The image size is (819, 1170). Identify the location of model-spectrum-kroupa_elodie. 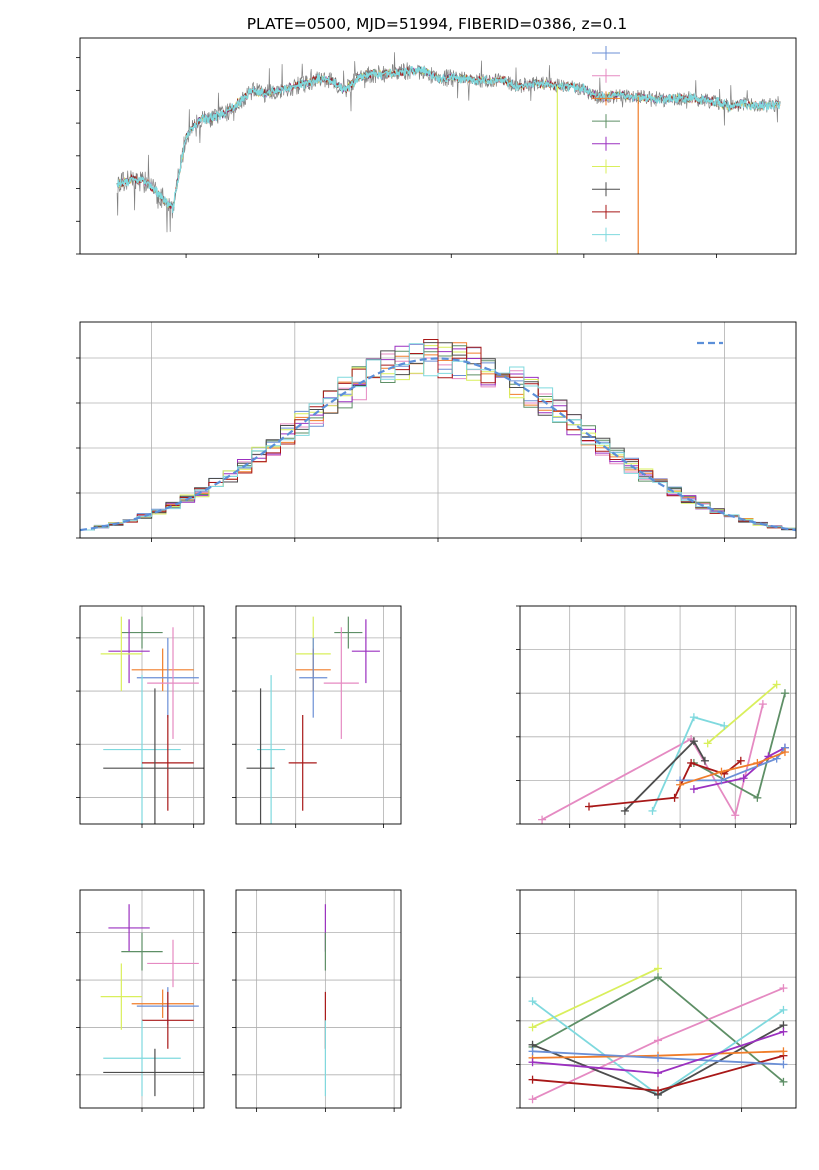
(448, 138).